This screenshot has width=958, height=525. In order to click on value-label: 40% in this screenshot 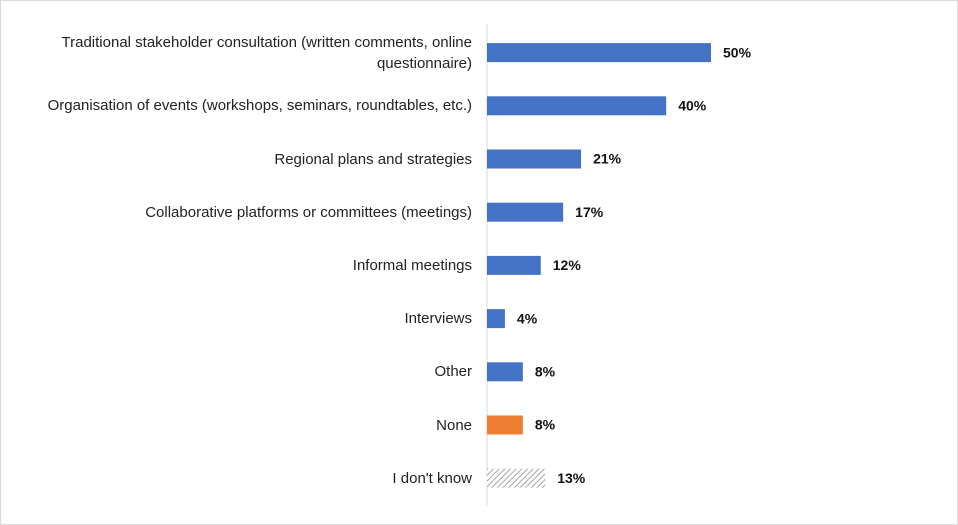, I will do `click(692, 106)`.